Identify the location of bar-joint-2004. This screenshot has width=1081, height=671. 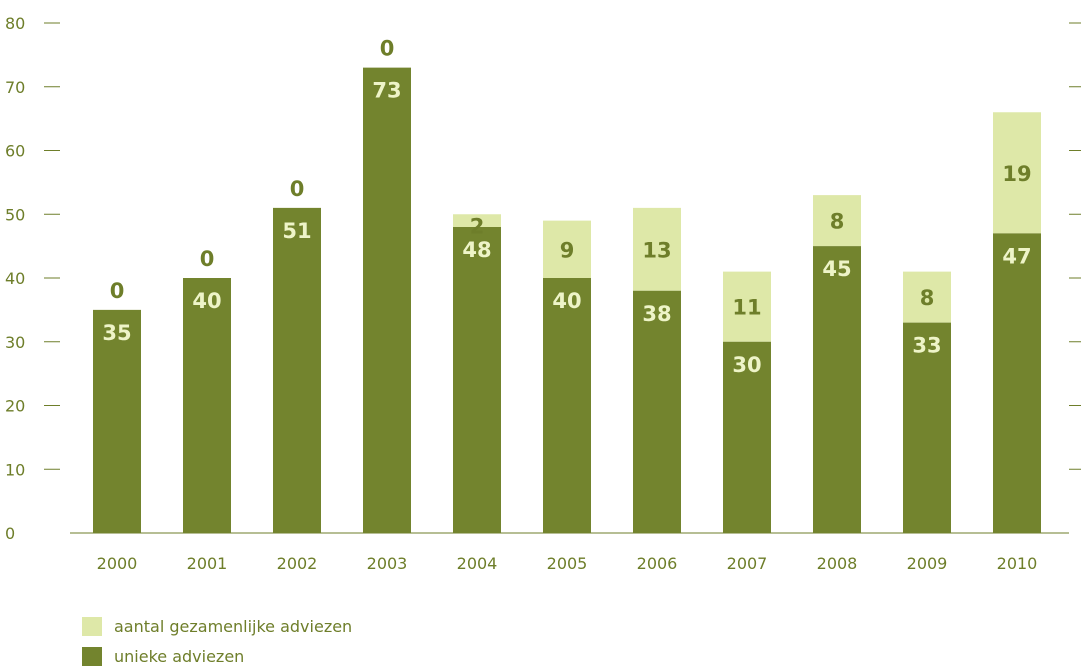
(477, 220).